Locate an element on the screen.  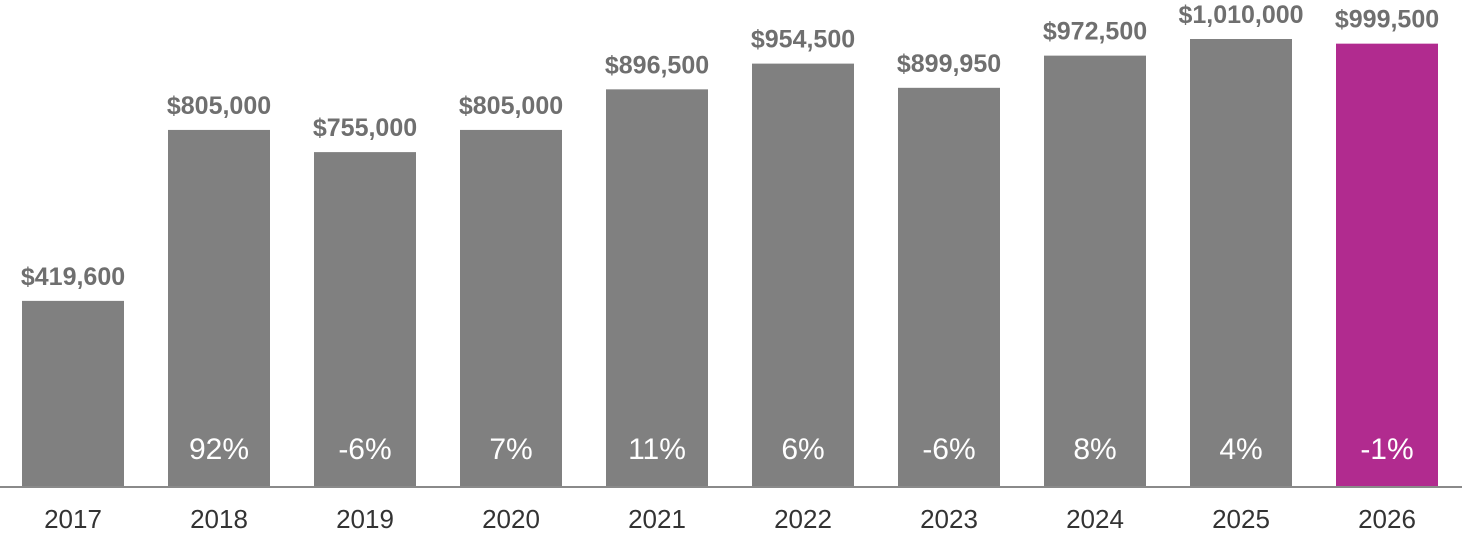
value-label-2025: $1,010,000 is located at coordinates (1240, 15).